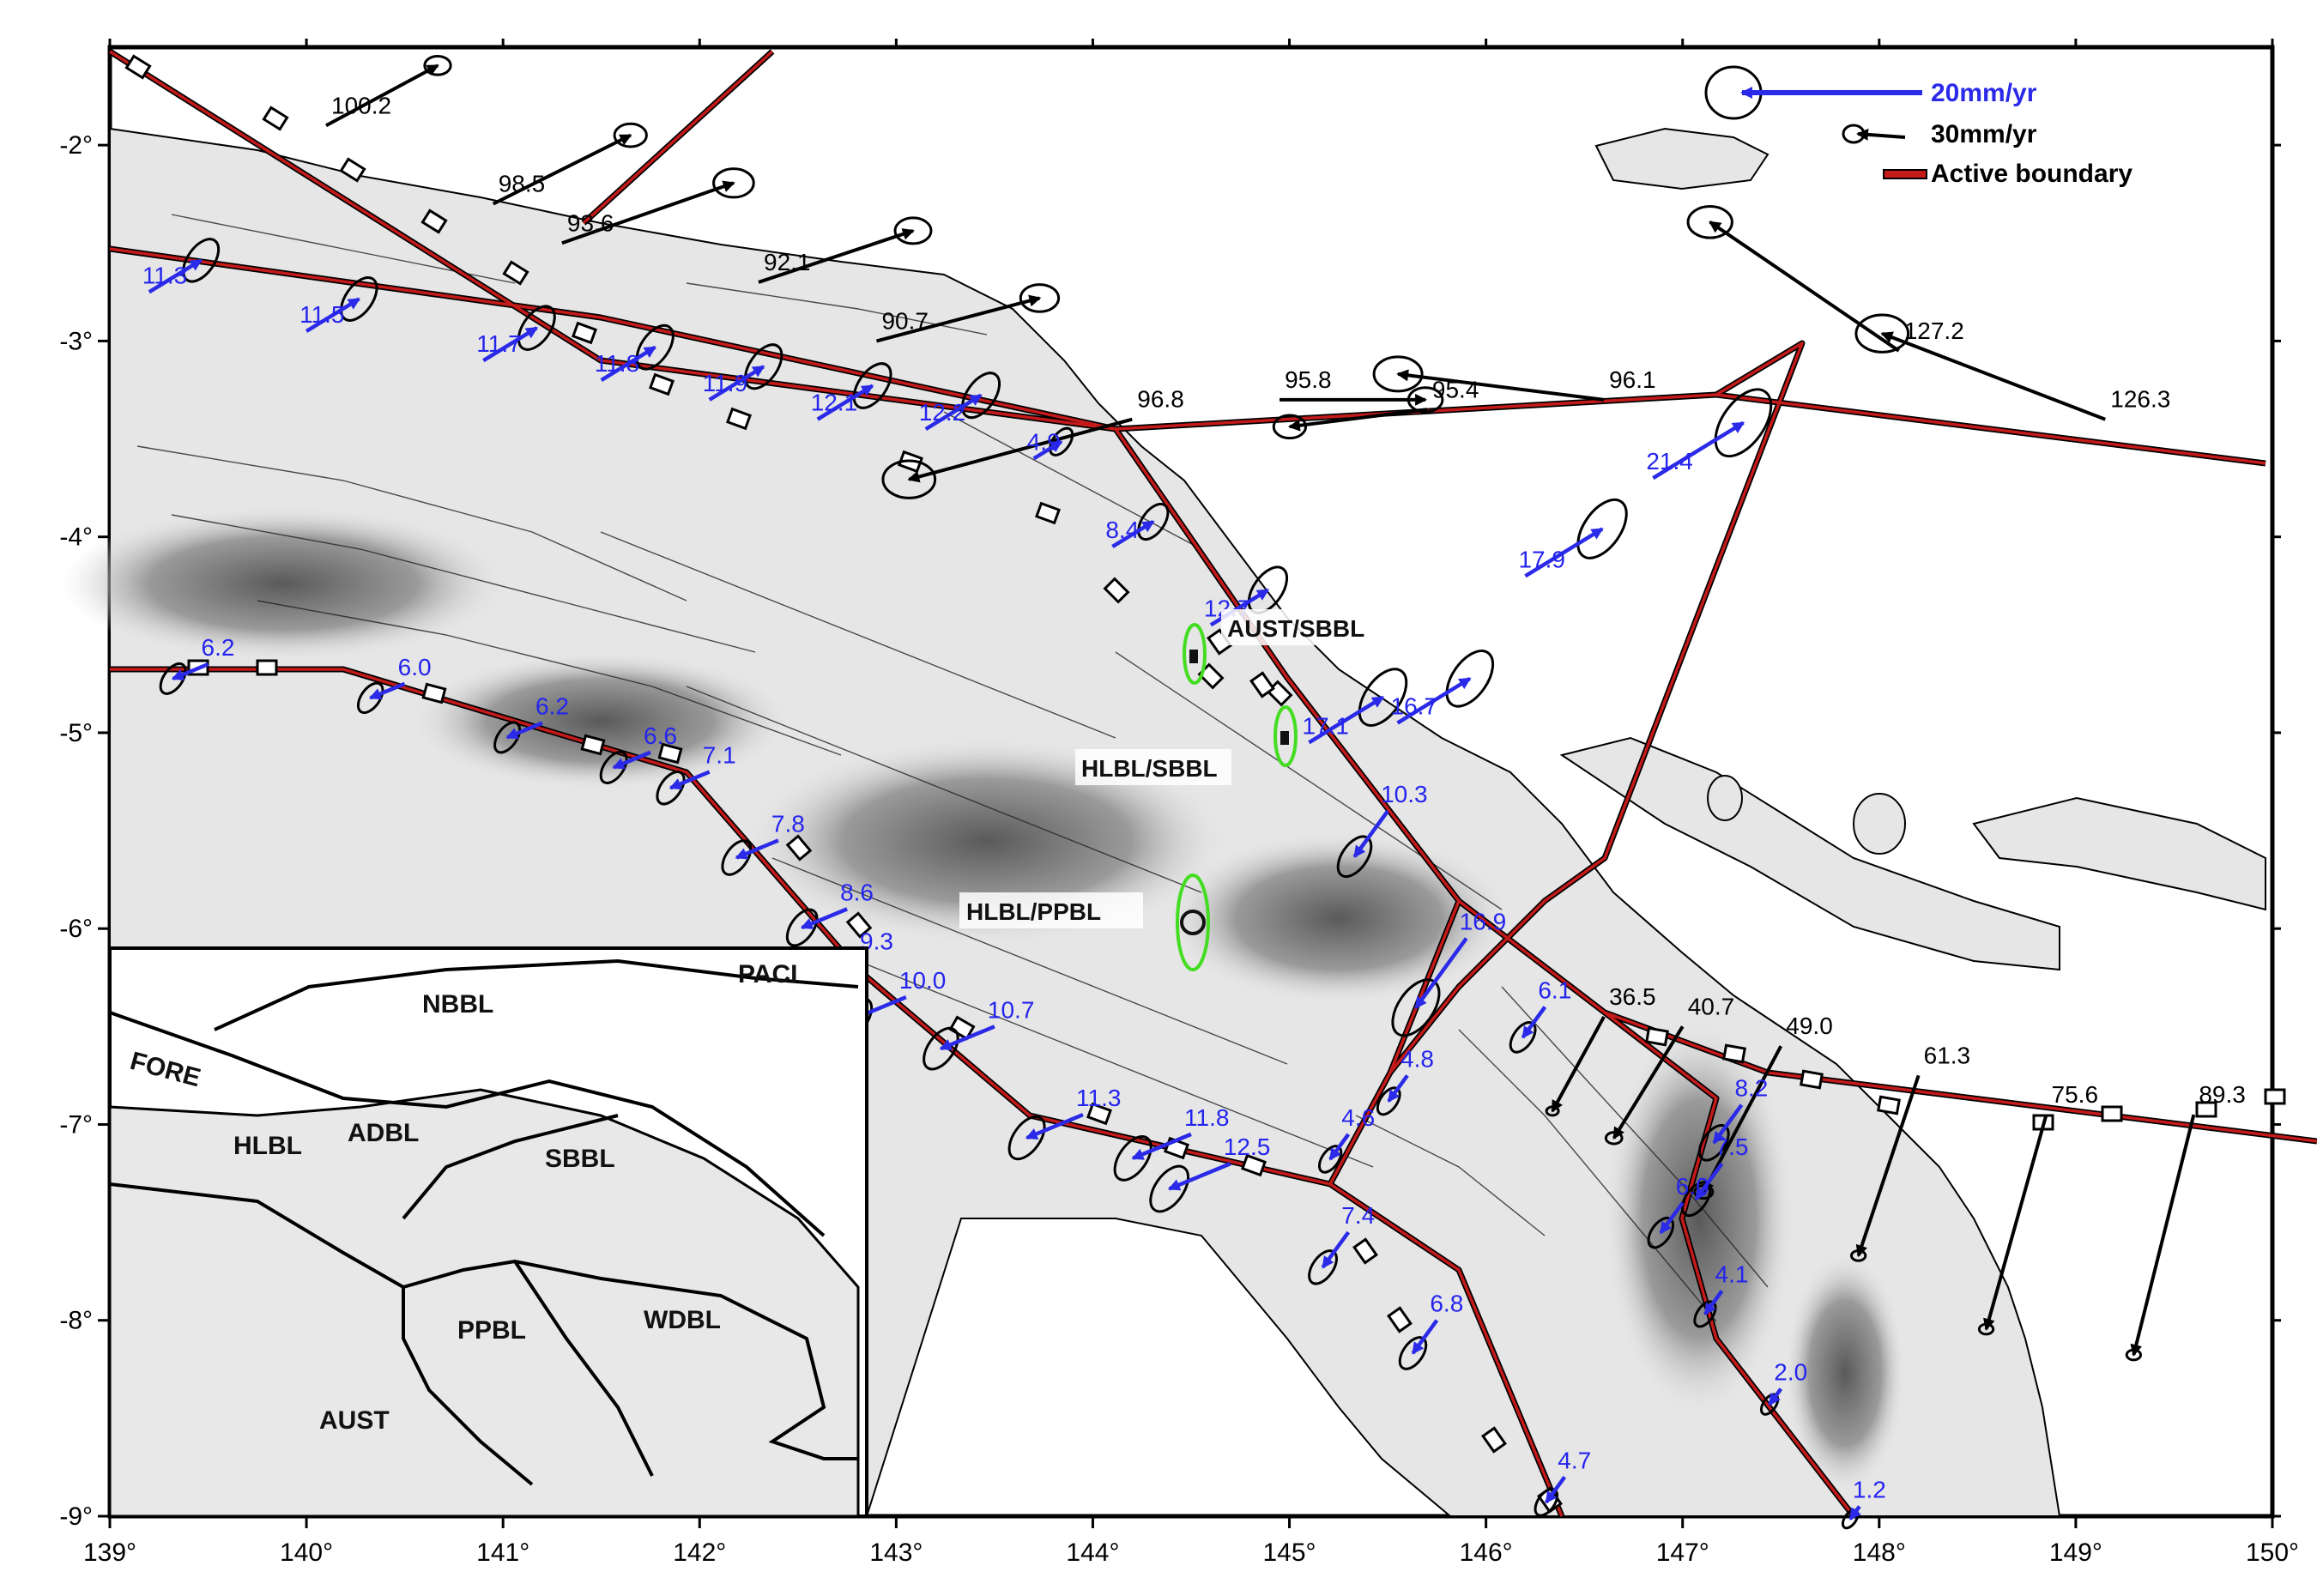 This screenshot has width=2317, height=1596. I want to click on blue-velocity-vector: 17.9, so click(1573, 538).